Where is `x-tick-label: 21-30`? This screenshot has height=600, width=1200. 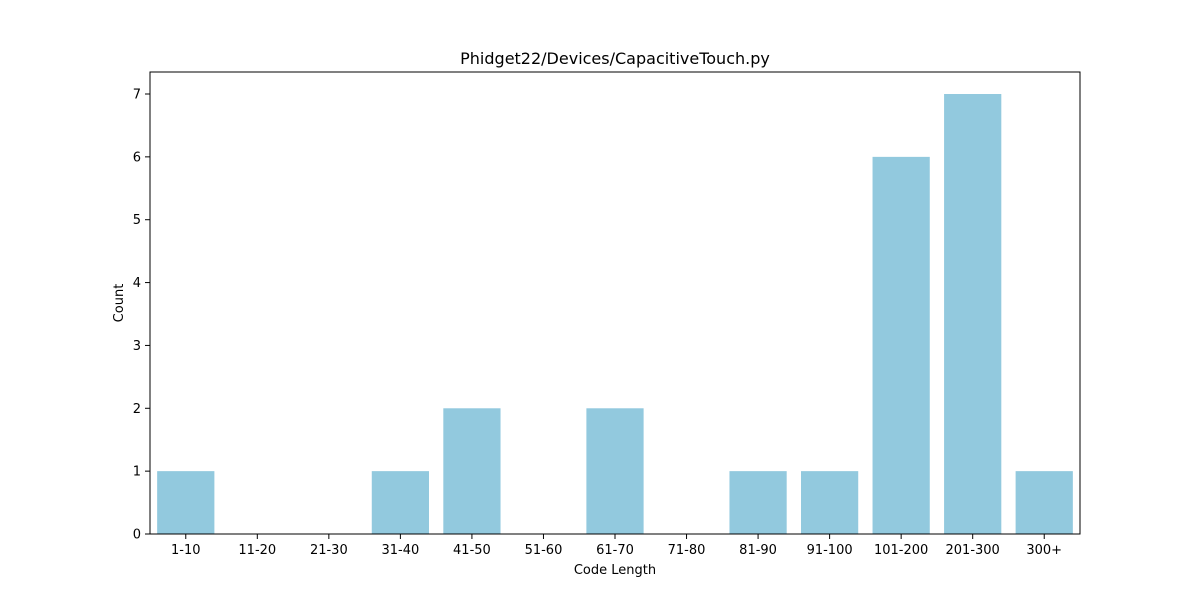 x-tick-label: 21-30 is located at coordinates (329, 550).